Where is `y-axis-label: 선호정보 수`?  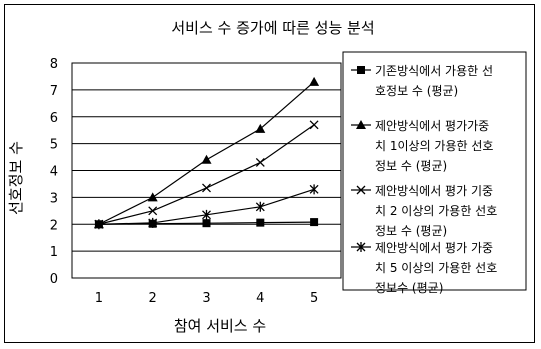 y-axis-label: 선호정보 수 is located at coordinates (16, 178).